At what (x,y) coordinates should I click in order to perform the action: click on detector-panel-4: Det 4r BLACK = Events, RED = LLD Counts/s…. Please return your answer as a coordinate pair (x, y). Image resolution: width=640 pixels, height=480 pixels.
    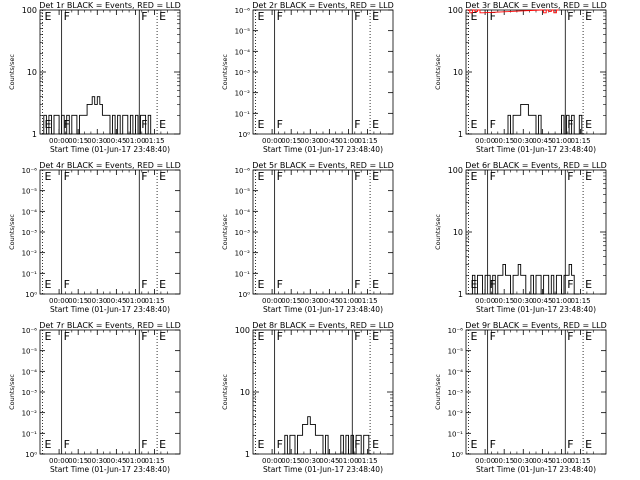
    Looking at the image, I should click on (94, 237).